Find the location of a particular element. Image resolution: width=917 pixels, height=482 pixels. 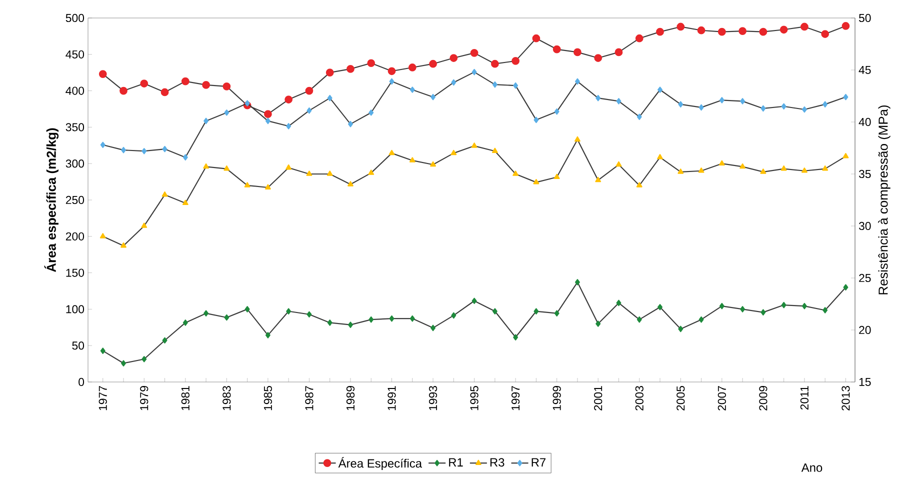

y2-tick-label: 20 is located at coordinates (865, 330).